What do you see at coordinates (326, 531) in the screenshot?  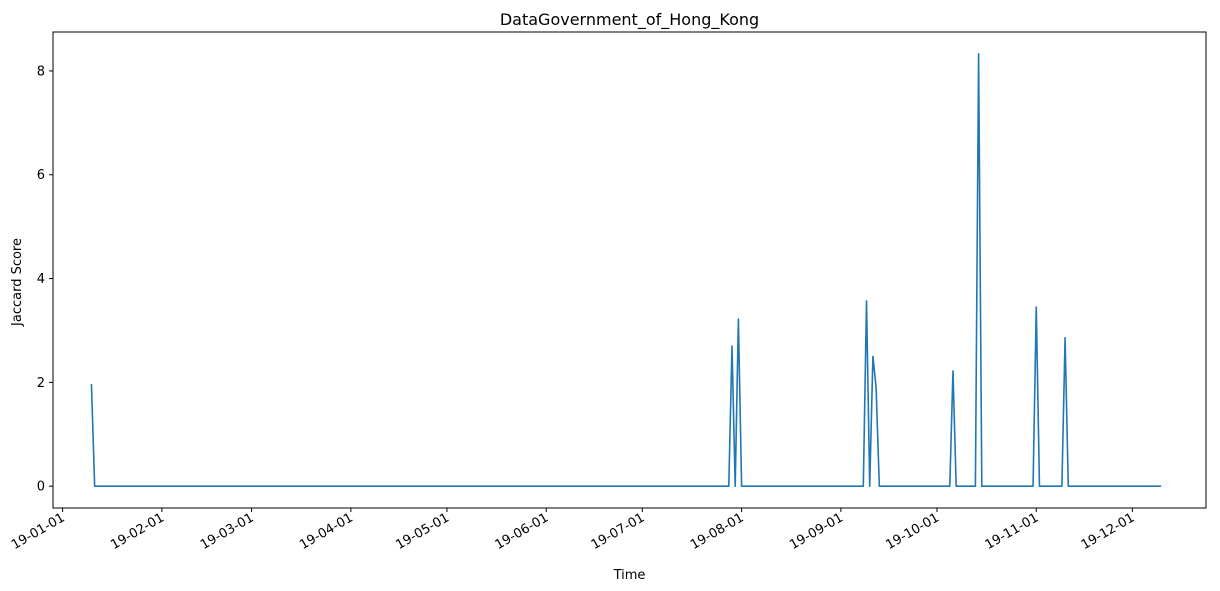 I see `x-tick-label: 19-04-01` at bounding box center [326, 531].